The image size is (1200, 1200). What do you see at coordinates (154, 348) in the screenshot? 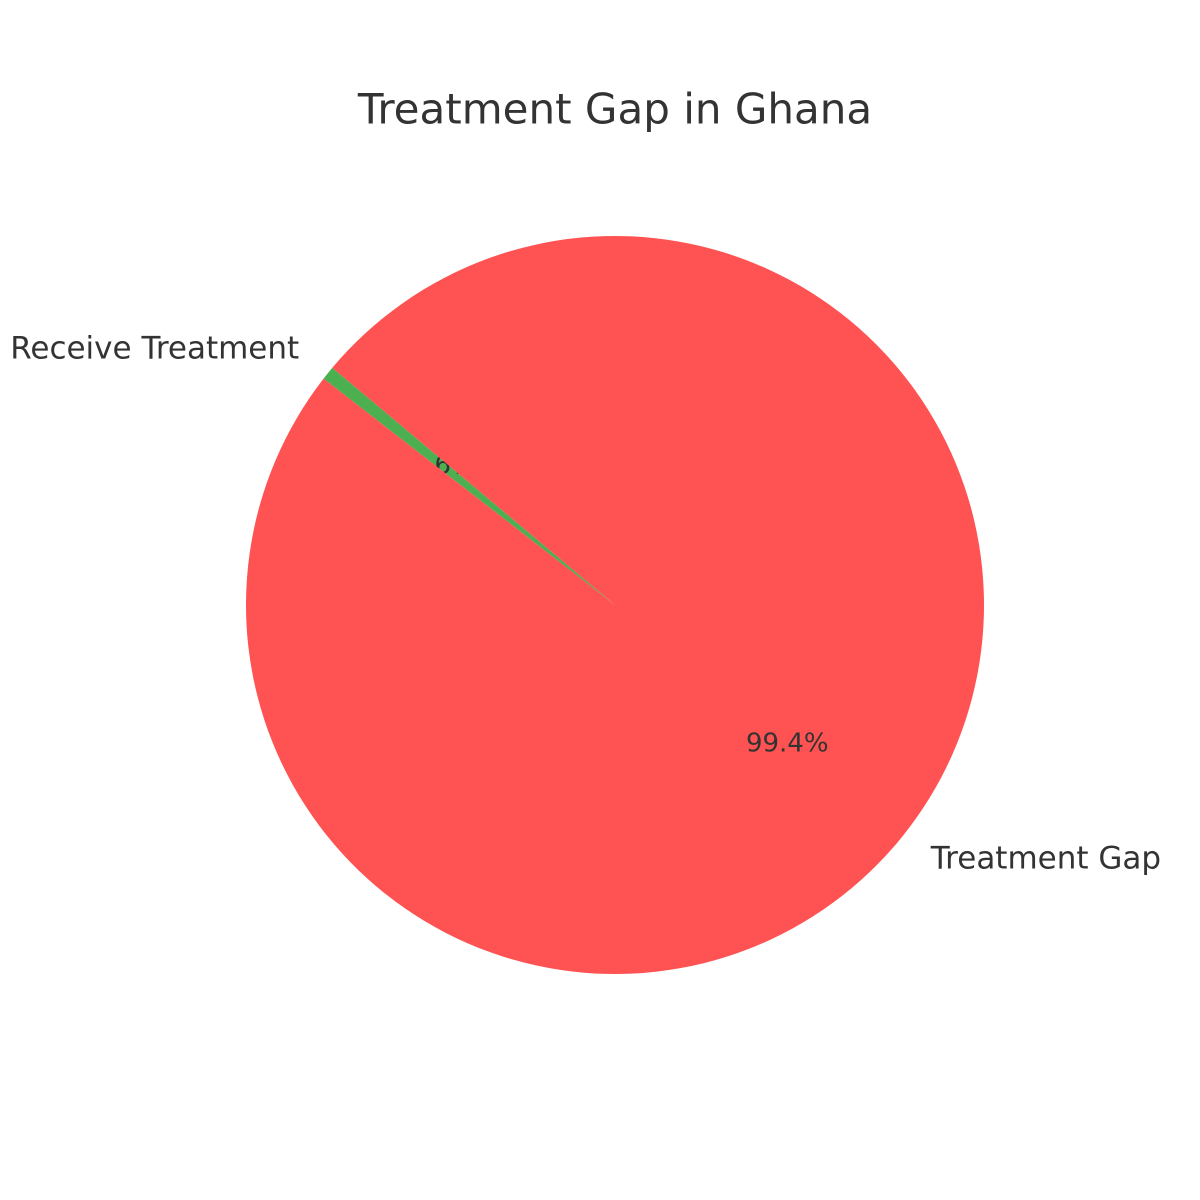
I see `slice-label: Receive Treatment` at bounding box center [154, 348].